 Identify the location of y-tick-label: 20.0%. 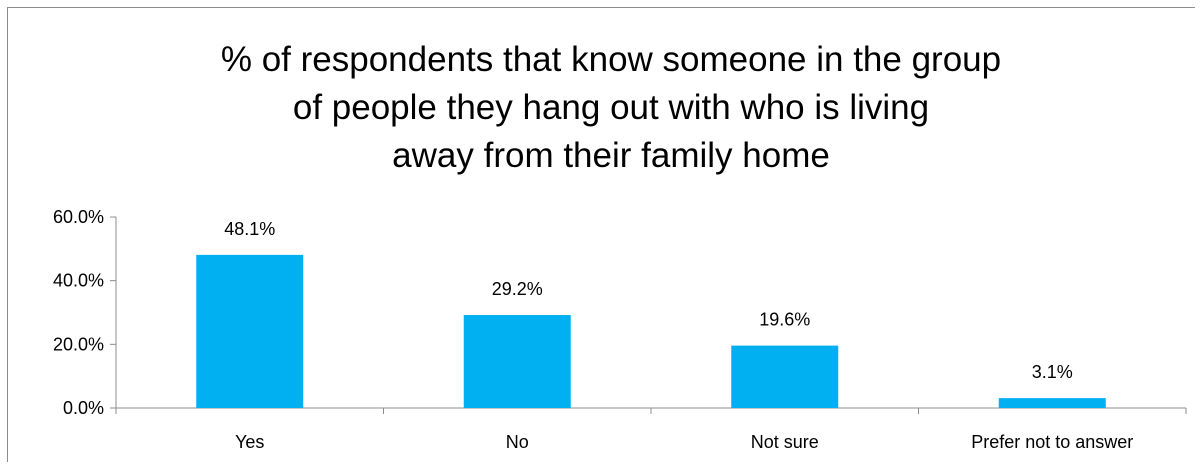
(78, 344).